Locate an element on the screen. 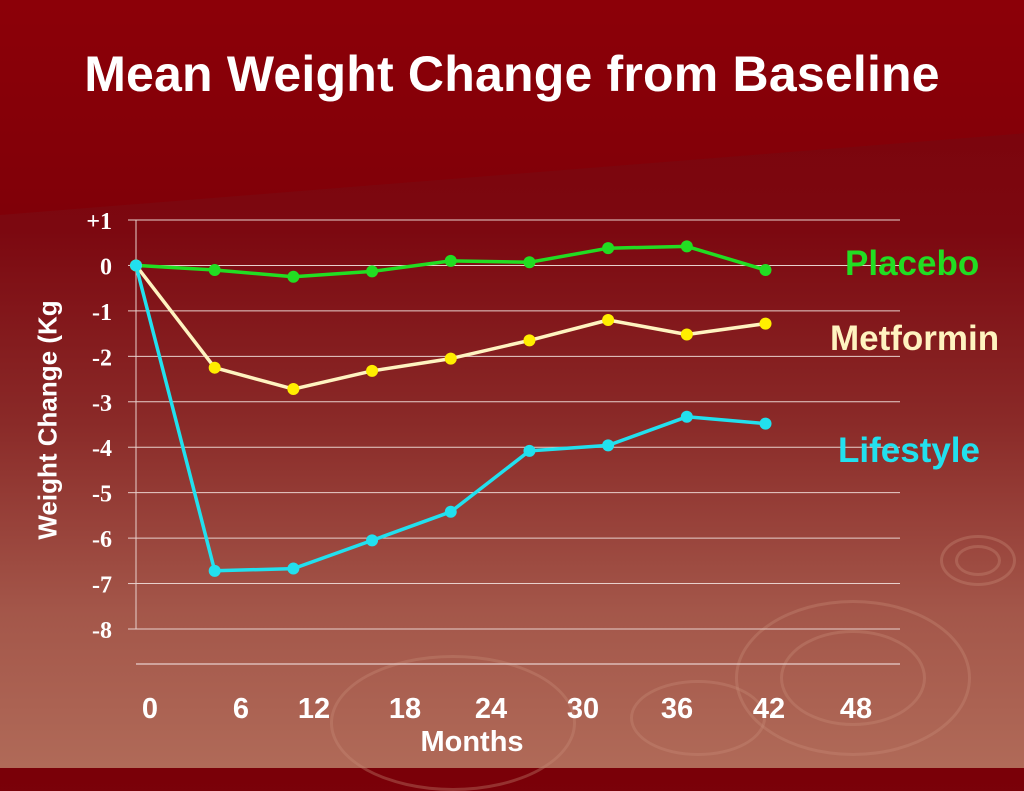  y-tick-label: -3 is located at coordinates (102, 404).